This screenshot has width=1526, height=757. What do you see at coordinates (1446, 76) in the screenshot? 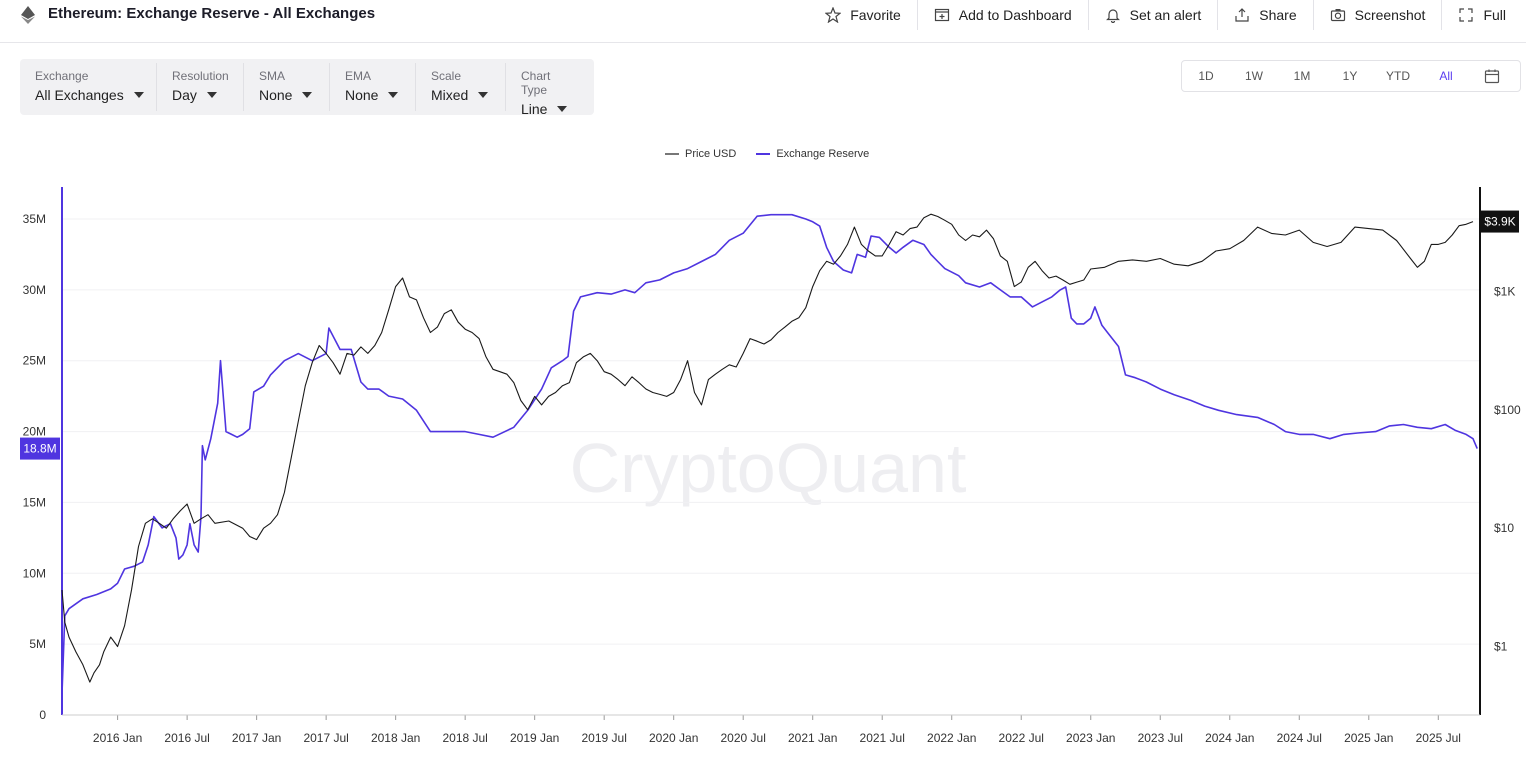
I see `range-all: All` at bounding box center [1446, 76].